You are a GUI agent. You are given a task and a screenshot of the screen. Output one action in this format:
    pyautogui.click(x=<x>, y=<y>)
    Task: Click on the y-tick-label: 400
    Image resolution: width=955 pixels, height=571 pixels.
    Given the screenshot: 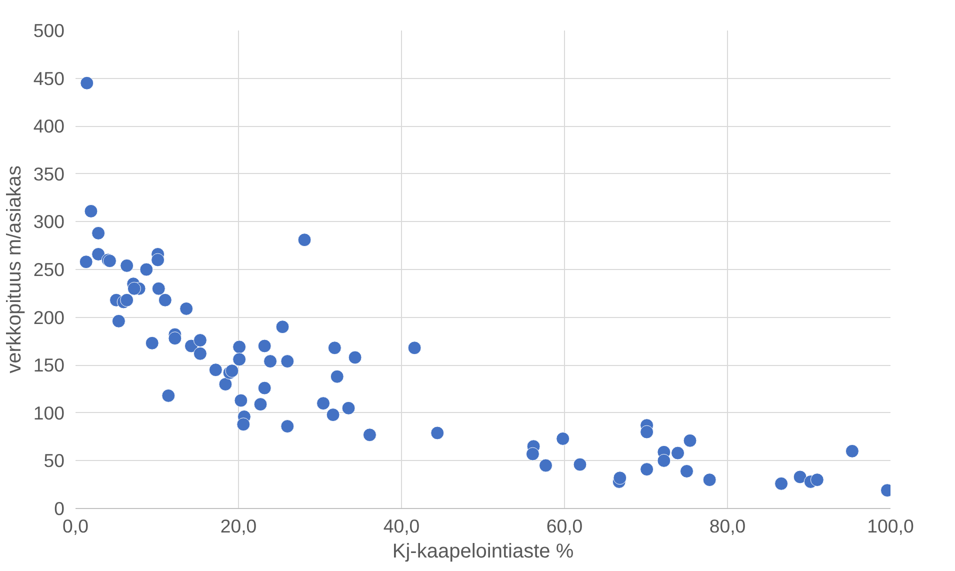 What is the action you would take?
    pyautogui.click(x=49, y=126)
    